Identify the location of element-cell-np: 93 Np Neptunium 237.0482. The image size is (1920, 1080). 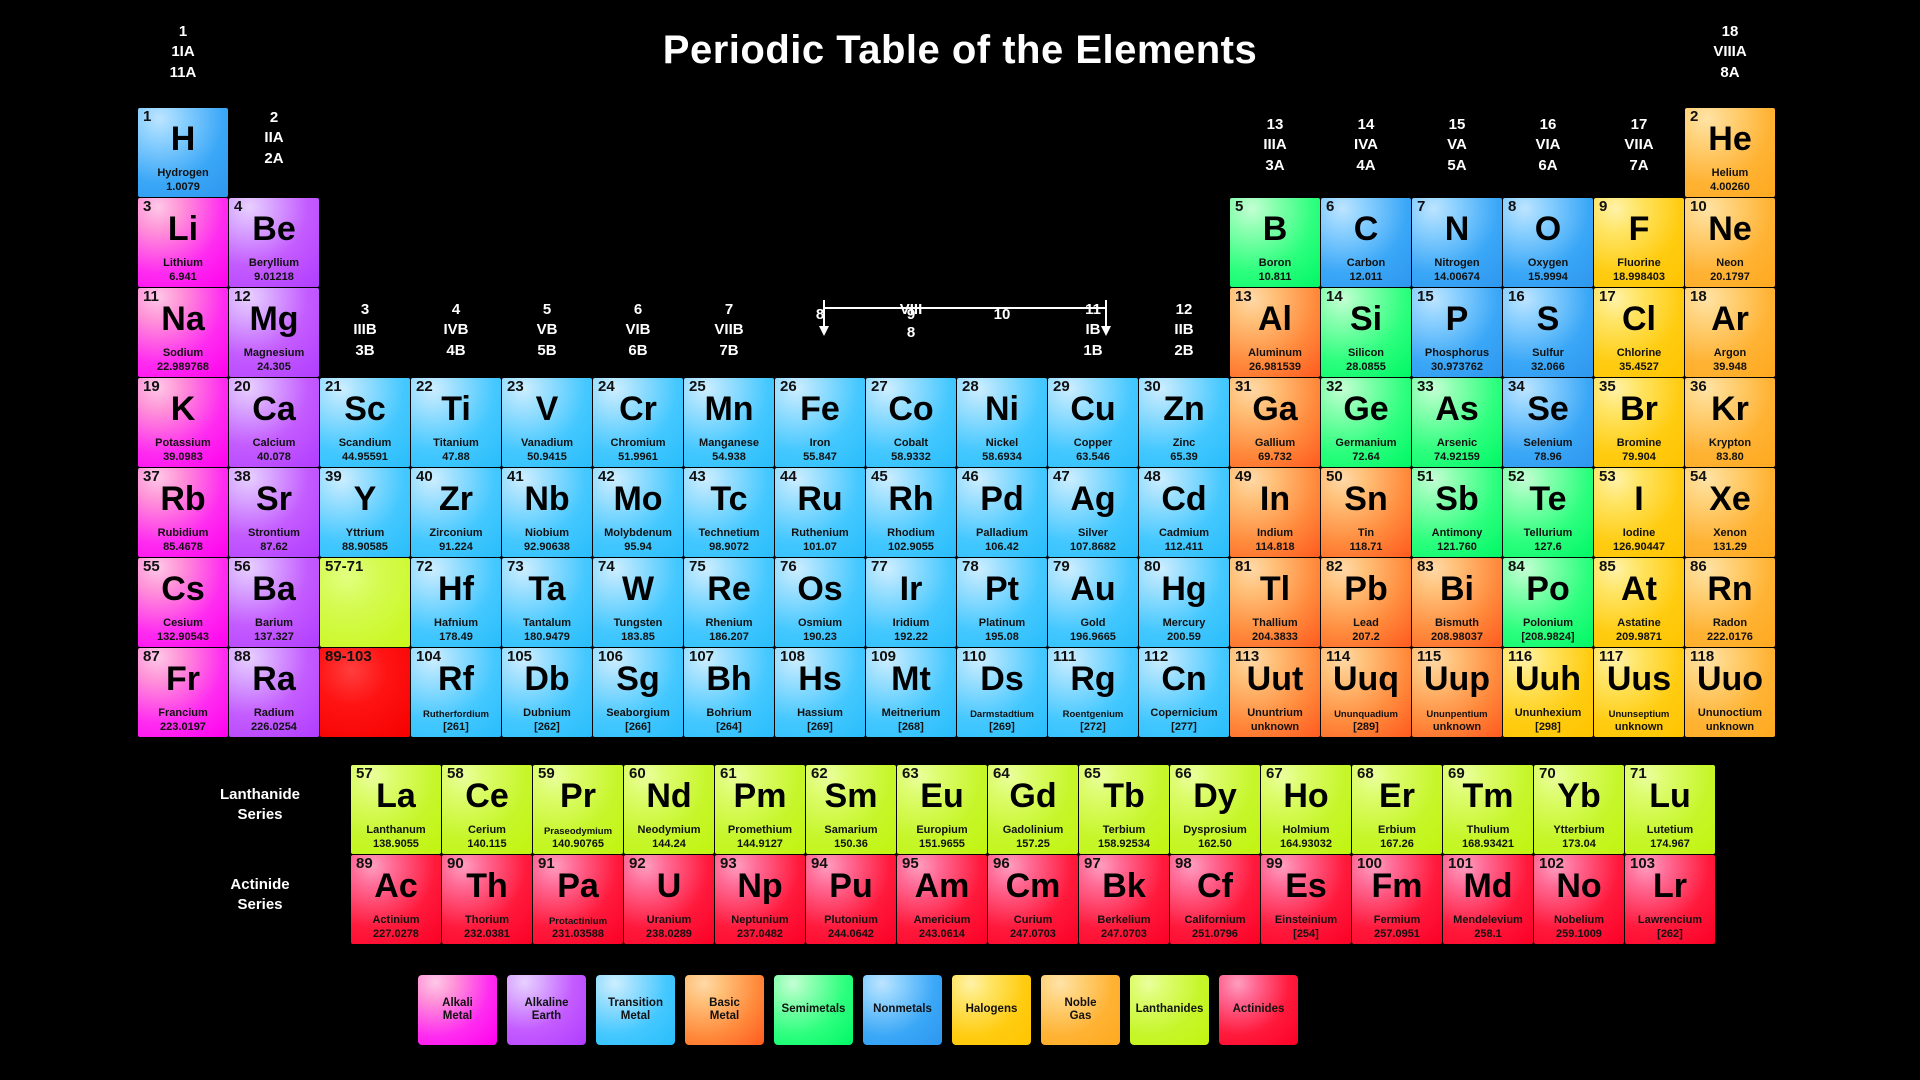
(760, 899).